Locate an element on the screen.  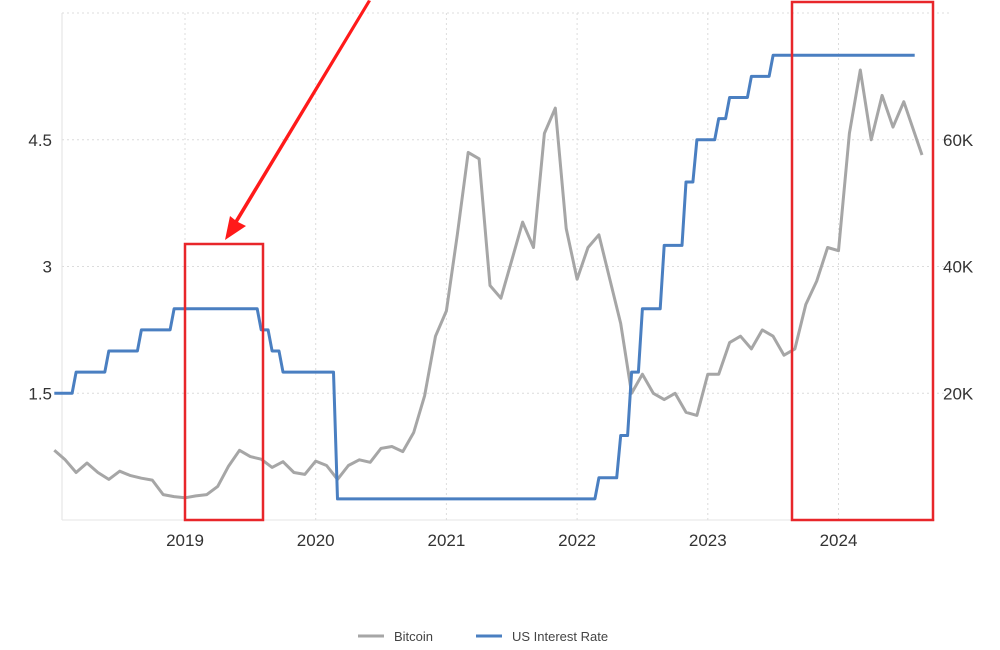
right-tick-label: 40K is located at coordinates (958, 267).